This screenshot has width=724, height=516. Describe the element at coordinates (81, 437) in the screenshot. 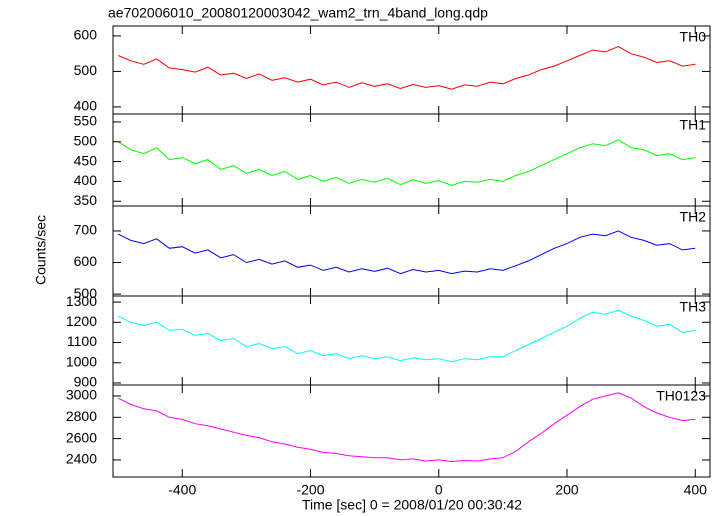

I see `y-tick-label: 2600` at that location.